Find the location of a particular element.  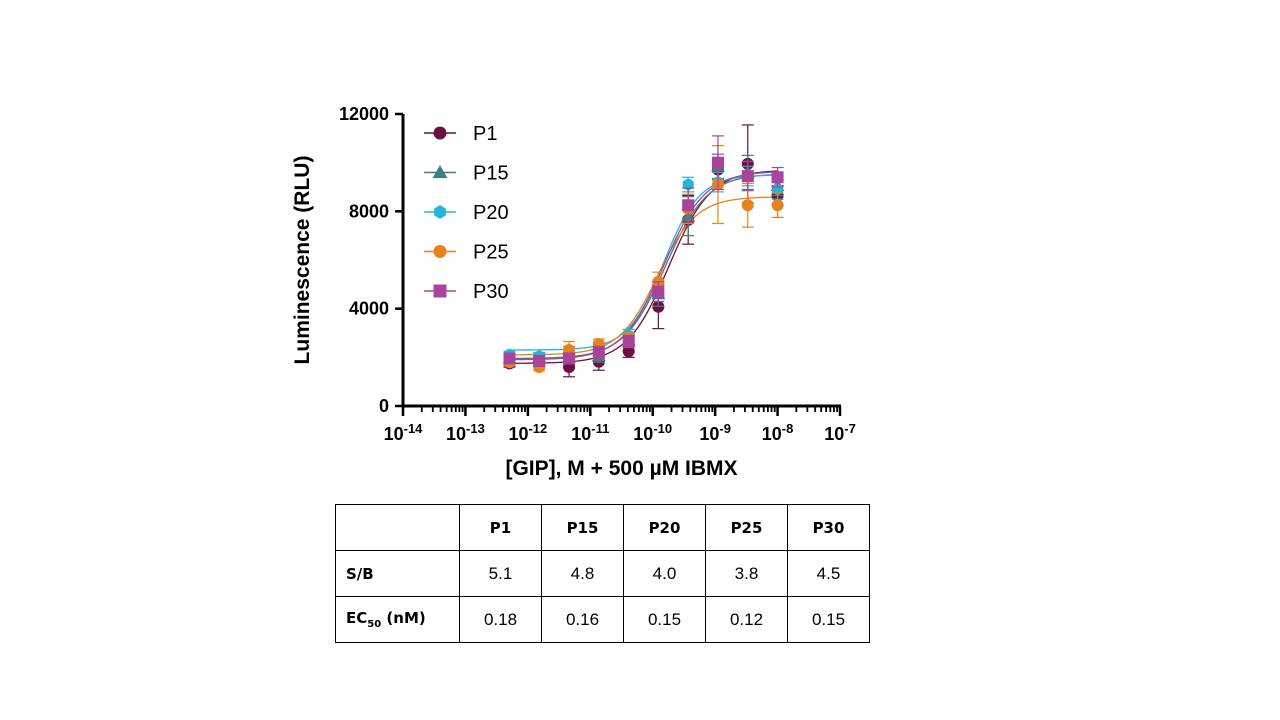

table-header-p25: P25 is located at coordinates (746, 527).